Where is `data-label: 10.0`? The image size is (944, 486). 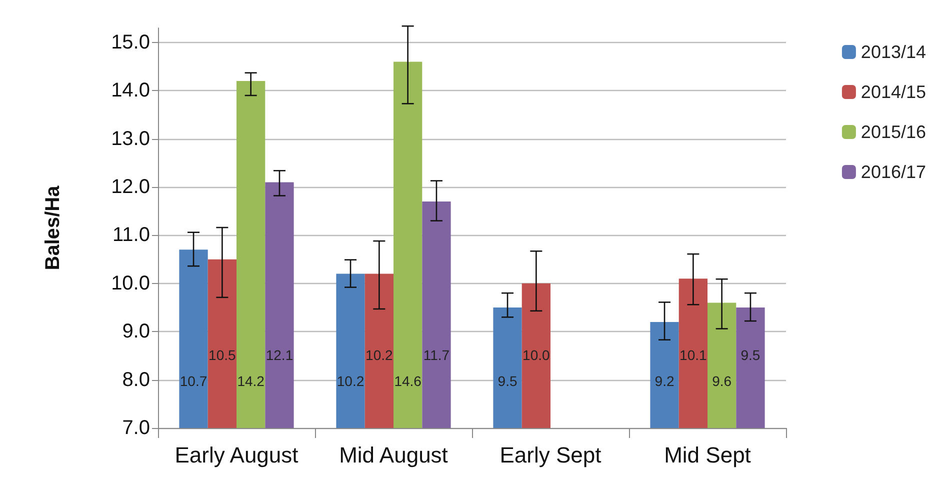 data-label: 10.0 is located at coordinates (536, 355).